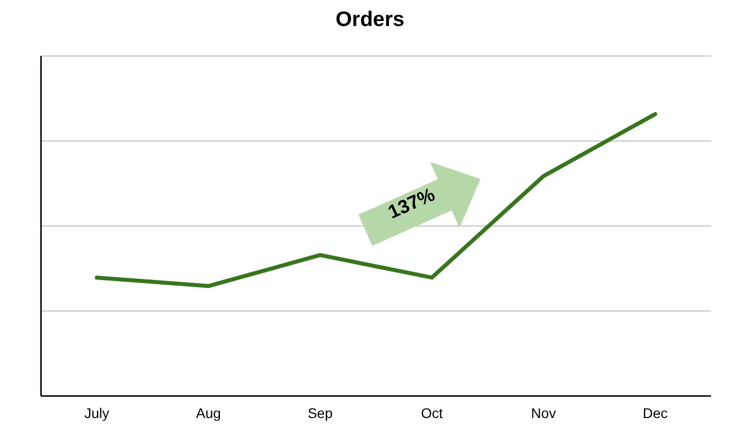 The image size is (740, 438). I want to click on annotation: 137%, so click(411, 204).